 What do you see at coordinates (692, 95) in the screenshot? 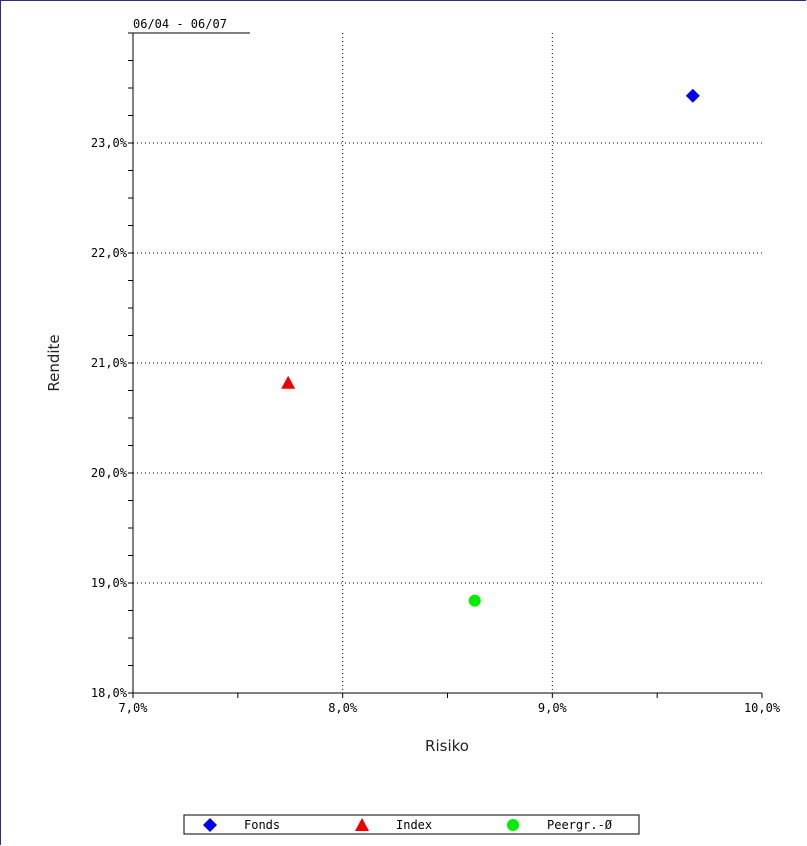
I see `point-fonds` at bounding box center [692, 95].